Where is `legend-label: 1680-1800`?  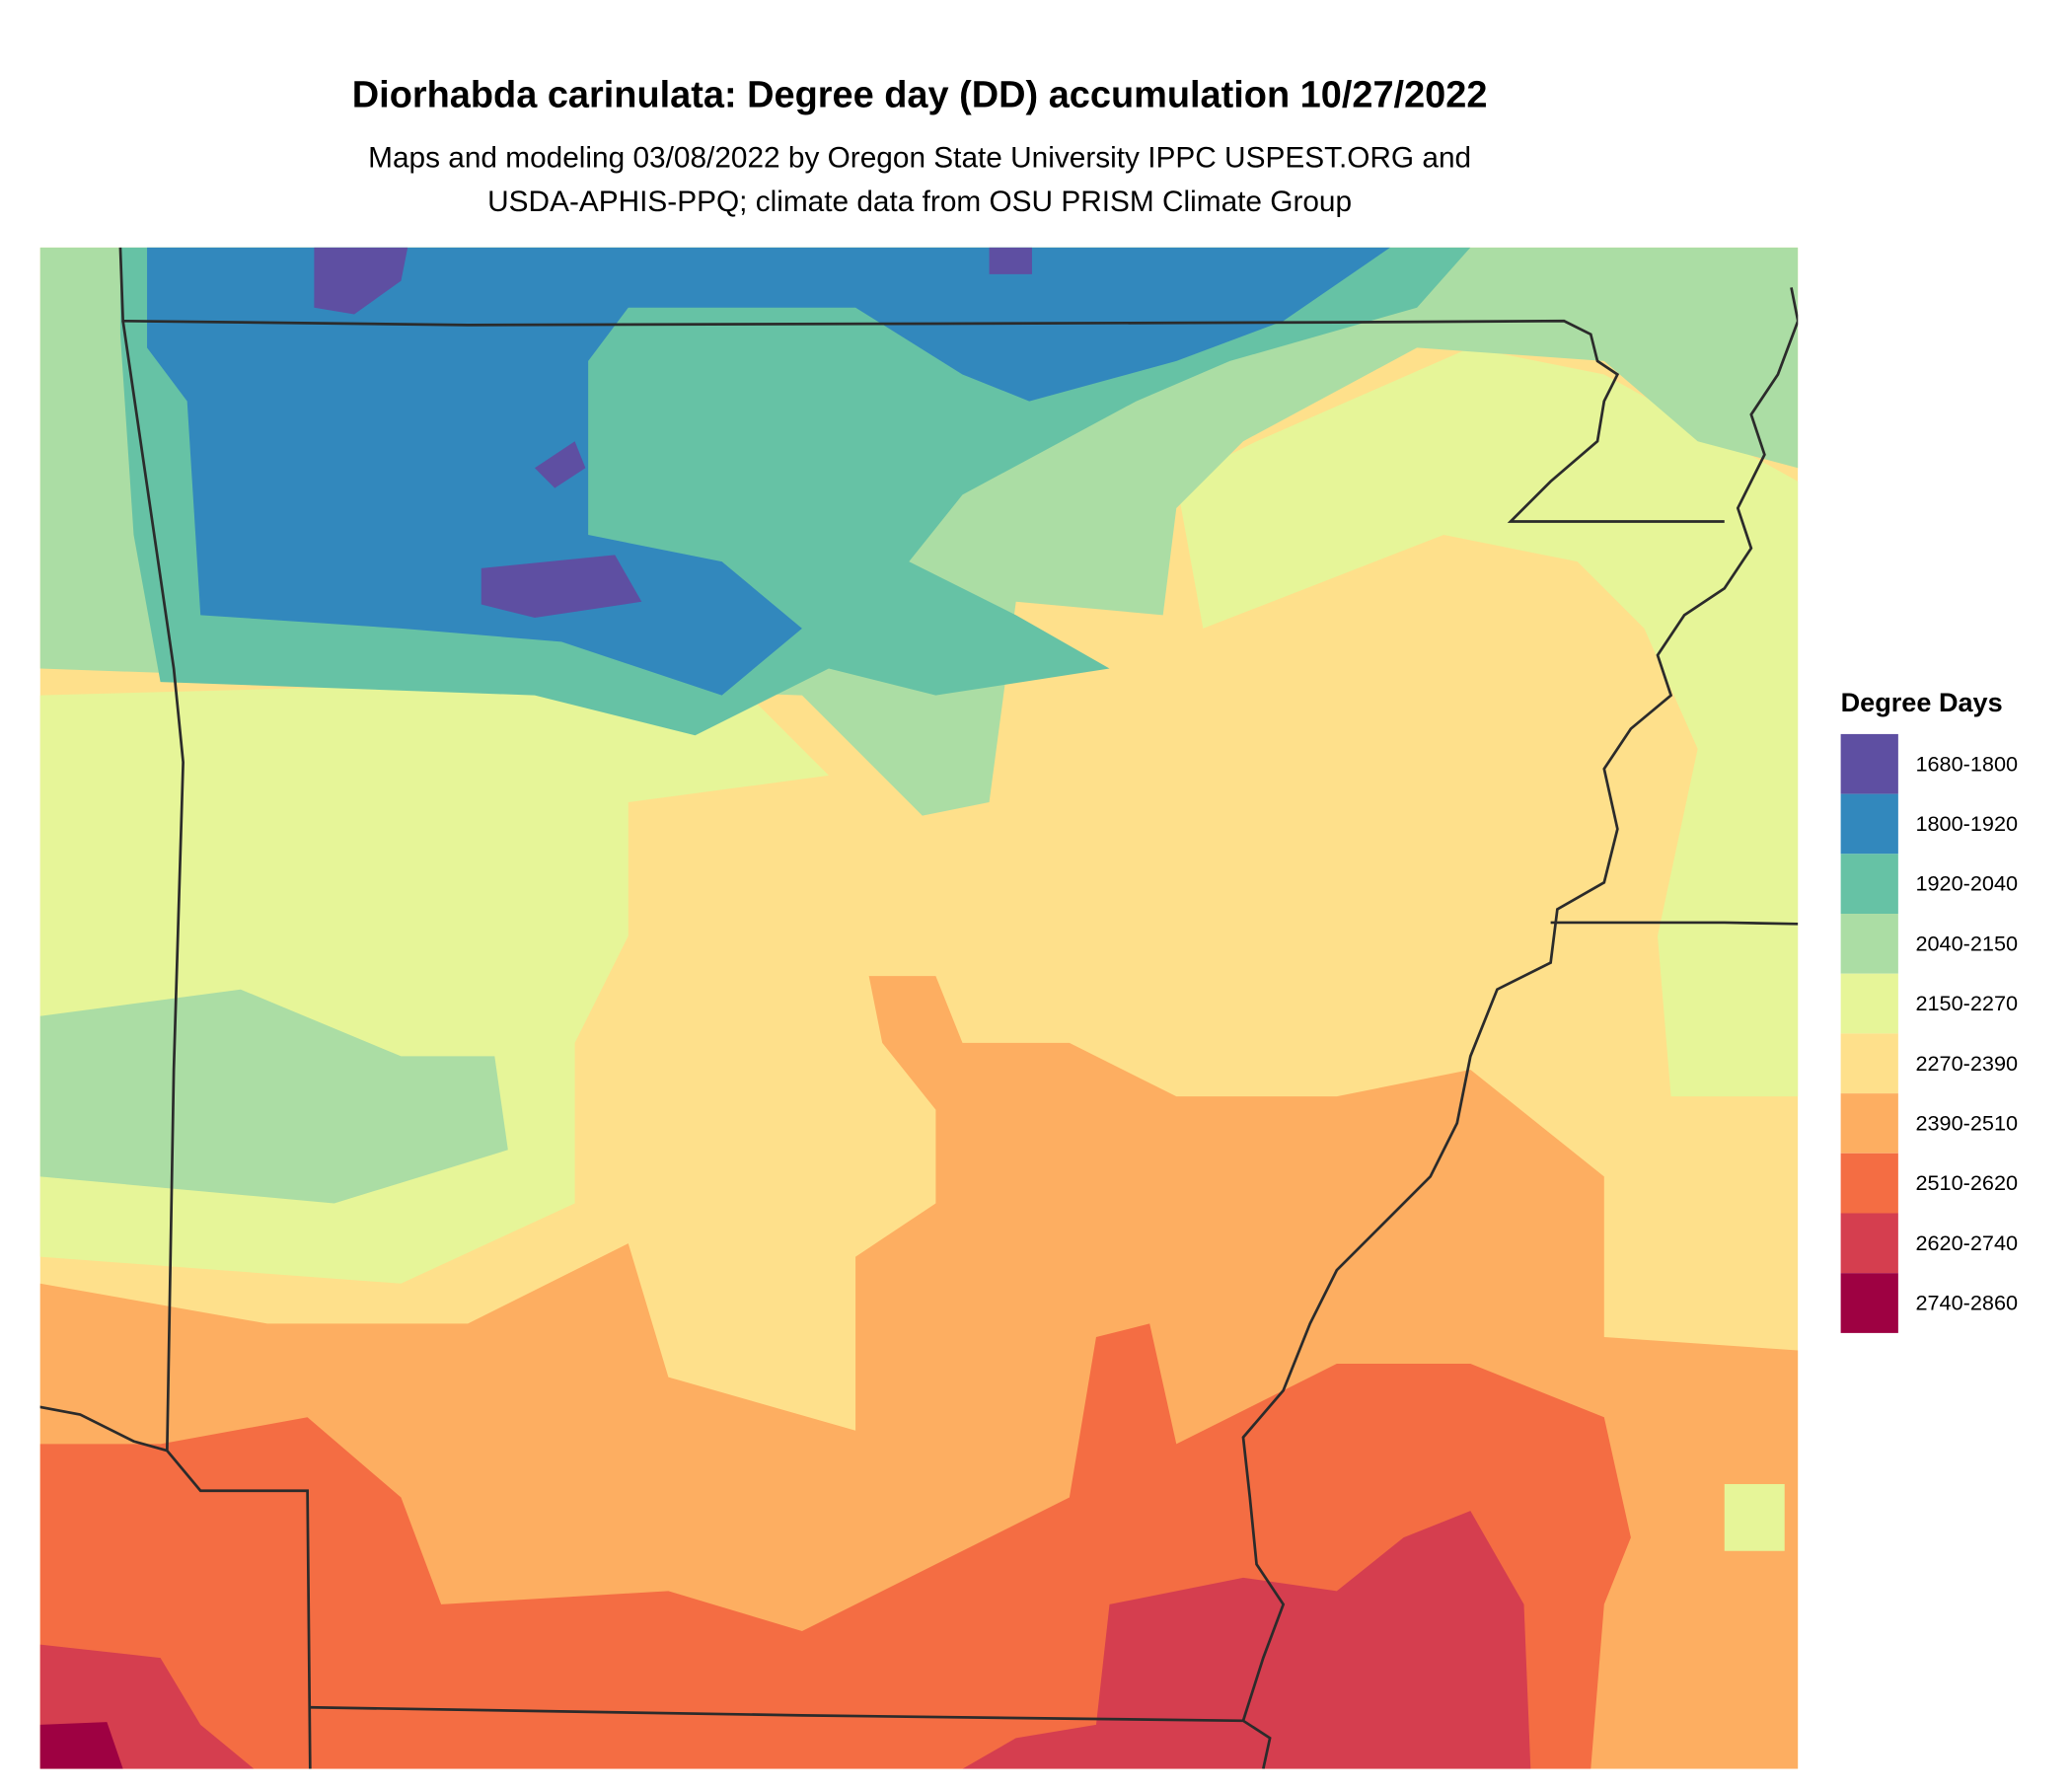 legend-label: 1680-1800 is located at coordinates (1966, 763).